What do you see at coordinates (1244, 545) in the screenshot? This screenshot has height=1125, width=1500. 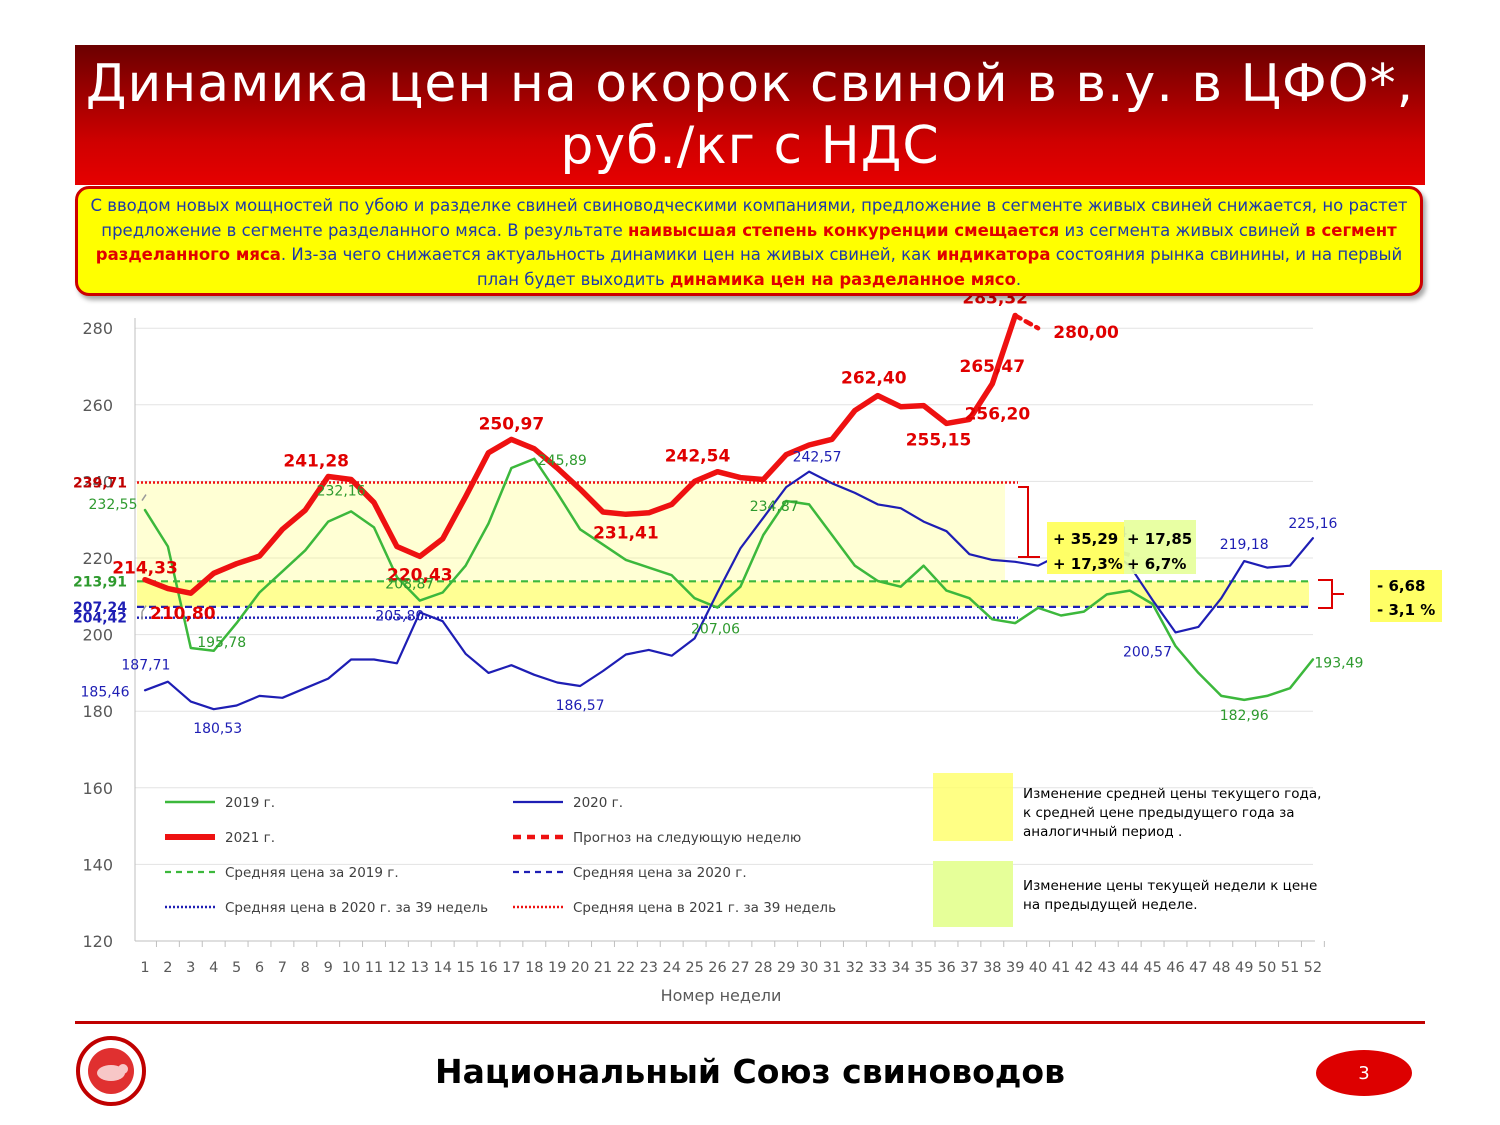 I see `value-label-2020: 219,18` at bounding box center [1244, 545].